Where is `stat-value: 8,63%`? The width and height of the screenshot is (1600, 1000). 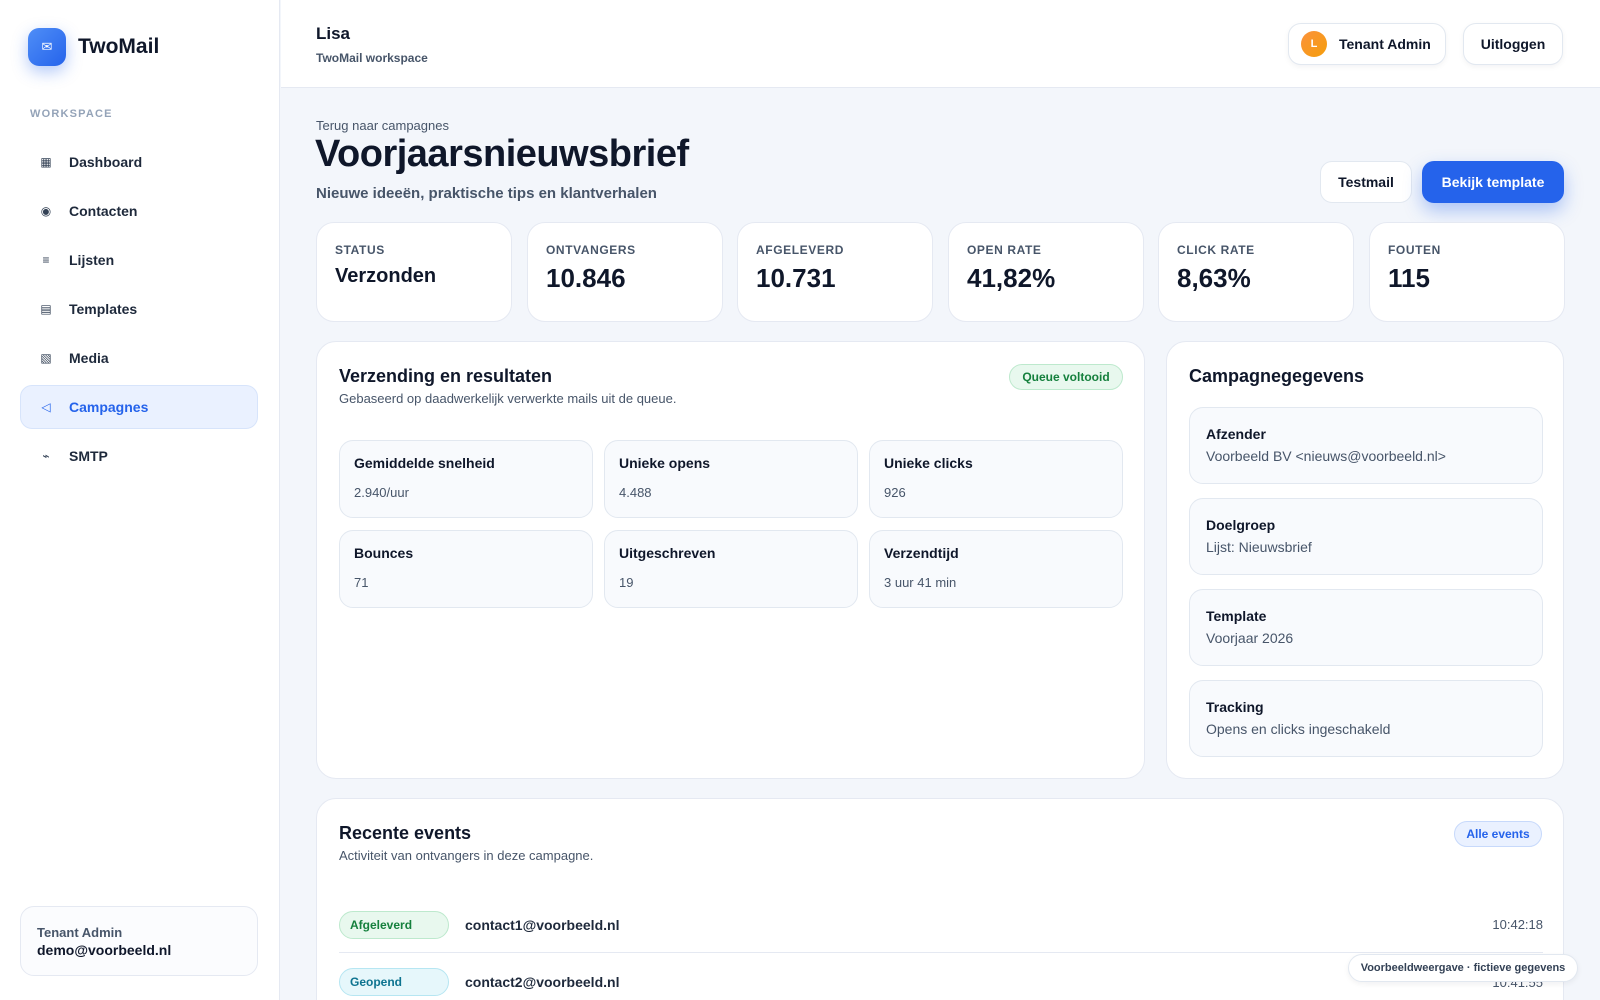 stat-value: 8,63% is located at coordinates (1214, 278).